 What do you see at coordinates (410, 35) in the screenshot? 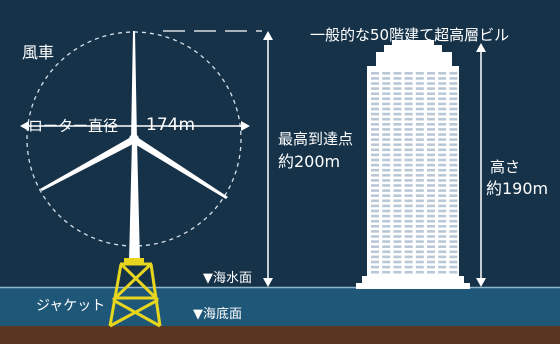
I see `building-title: 一般的な50階建て超高層ビル` at bounding box center [410, 35].